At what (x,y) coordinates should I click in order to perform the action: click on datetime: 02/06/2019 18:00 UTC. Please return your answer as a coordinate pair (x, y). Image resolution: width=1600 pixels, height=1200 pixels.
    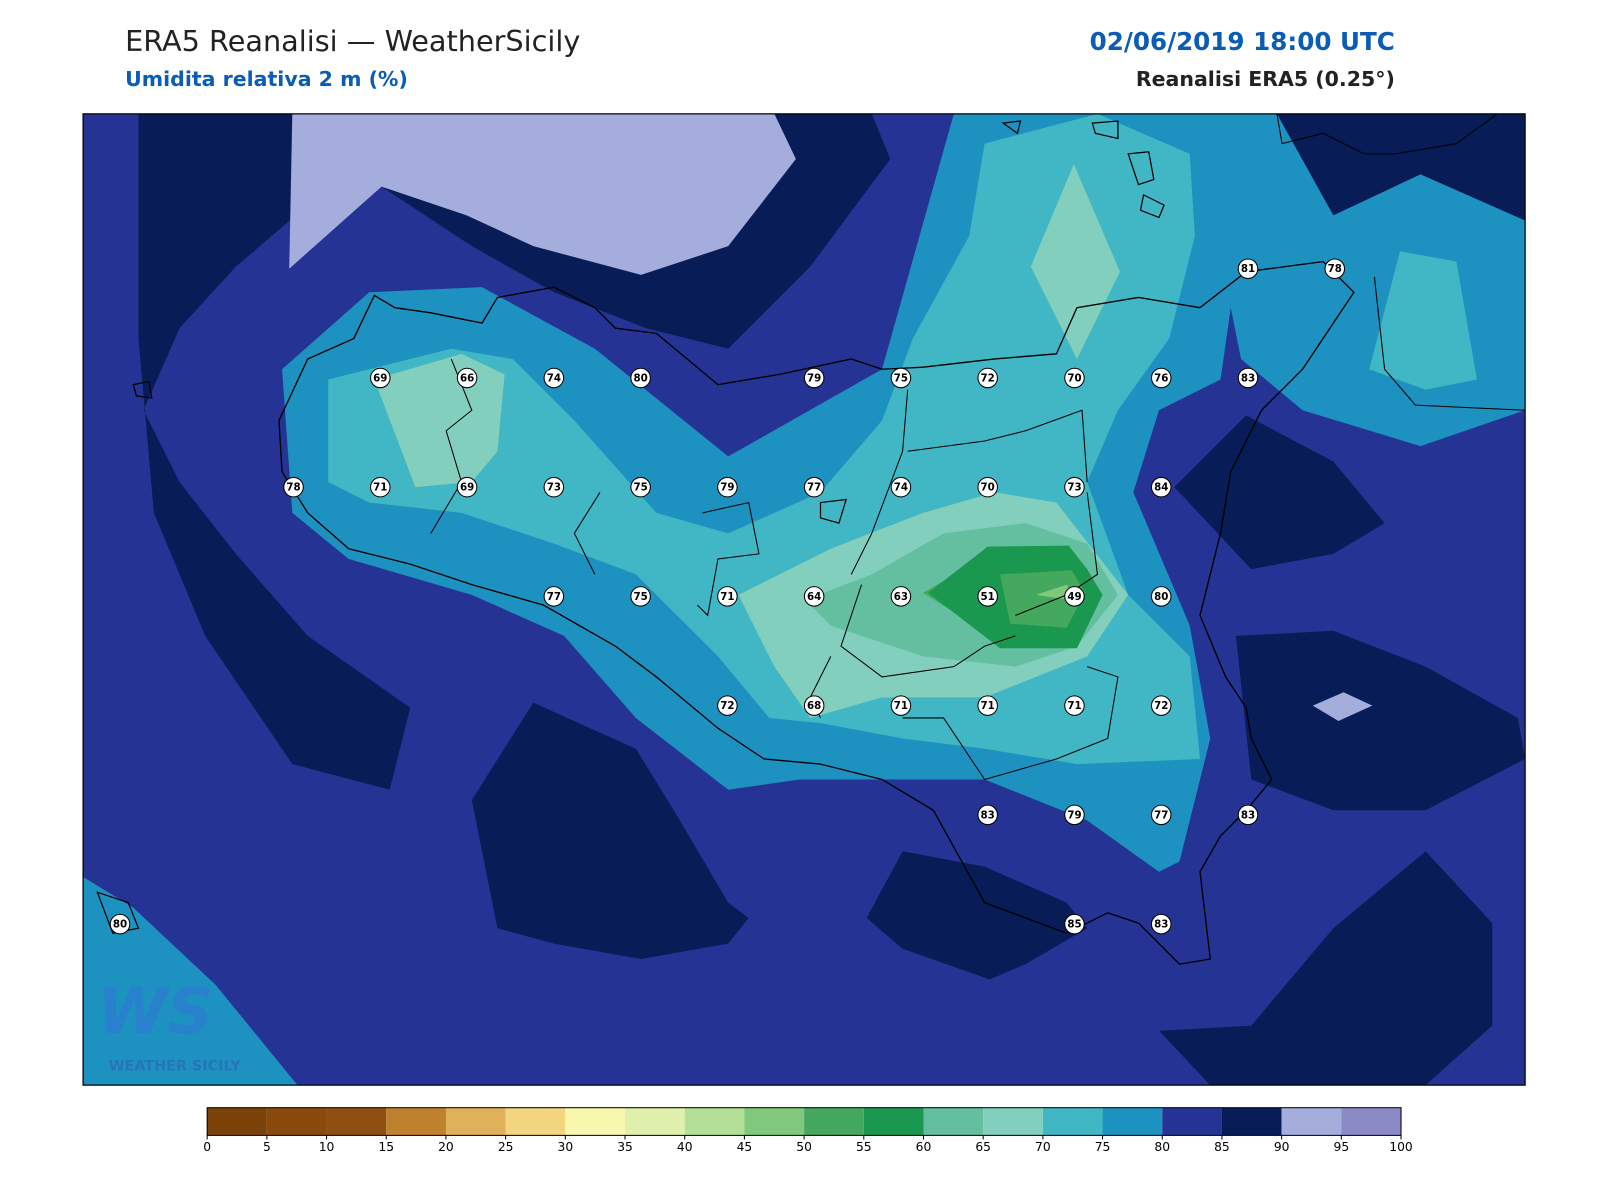
    Looking at the image, I should click on (1242, 41).